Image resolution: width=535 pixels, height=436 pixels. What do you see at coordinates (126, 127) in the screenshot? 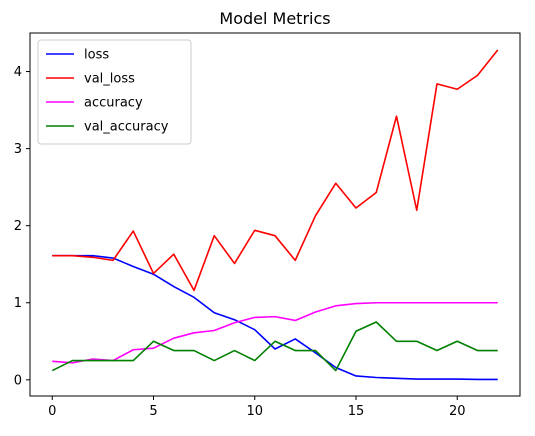
I see `legend-label-val-accuracy: val_accuracy` at bounding box center [126, 127].